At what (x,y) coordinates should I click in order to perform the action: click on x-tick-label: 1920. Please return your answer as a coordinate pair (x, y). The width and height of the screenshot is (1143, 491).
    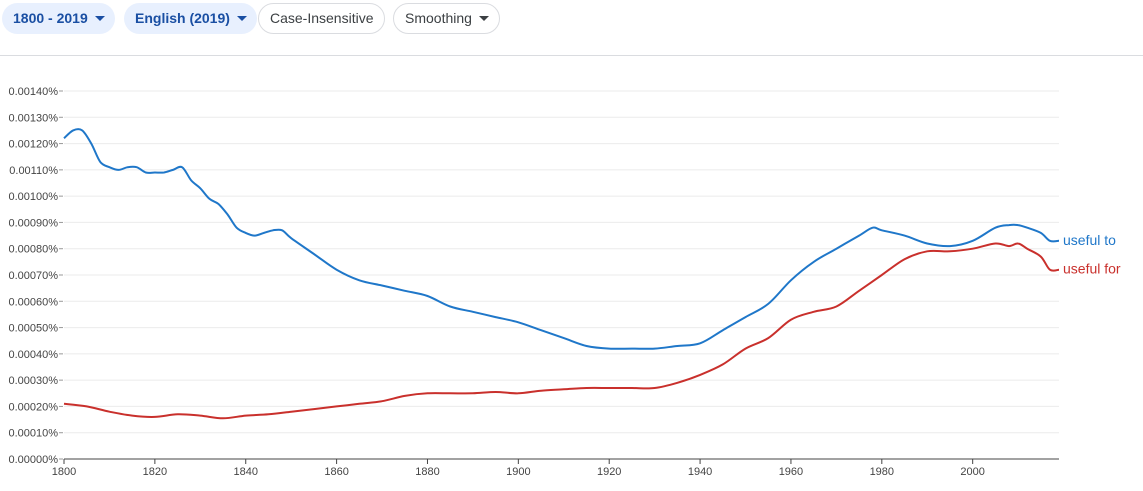
    Looking at the image, I should click on (609, 472).